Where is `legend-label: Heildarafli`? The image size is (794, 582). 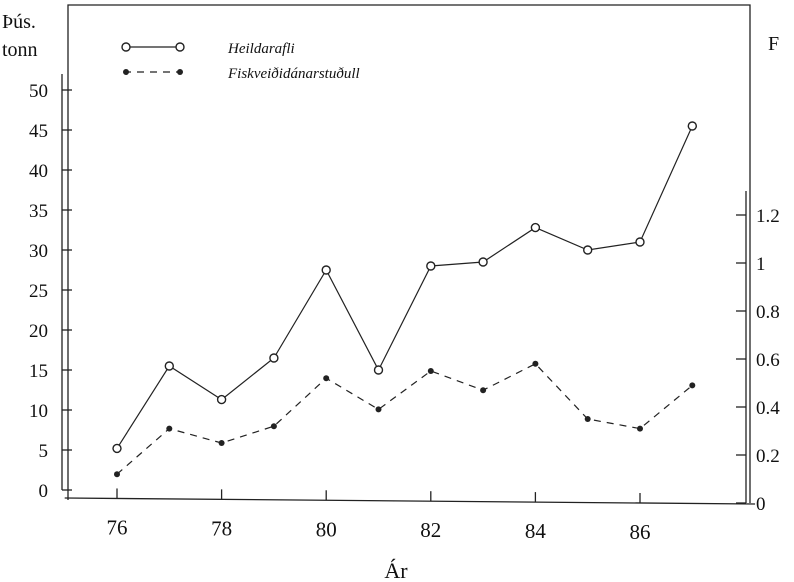 legend-label: Heildarafli is located at coordinates (261, 49).